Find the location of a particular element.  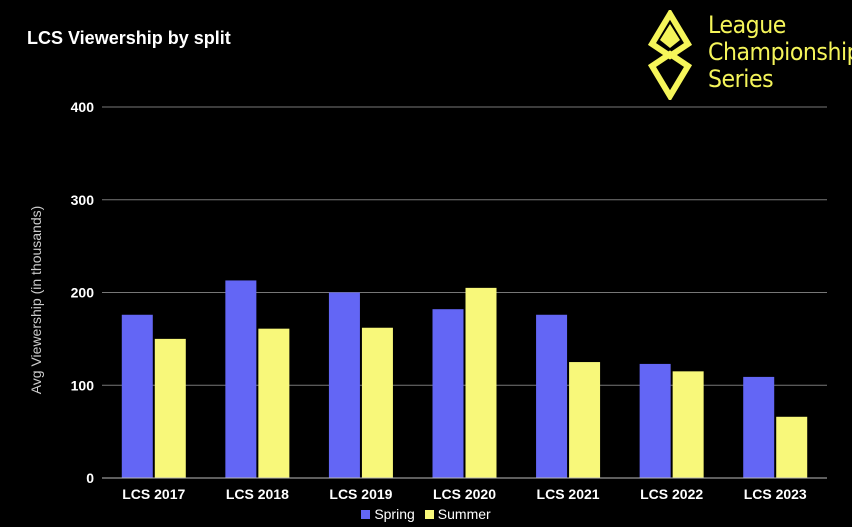

bar-spring-lcs-2018 is located at coordinates (241, 379).